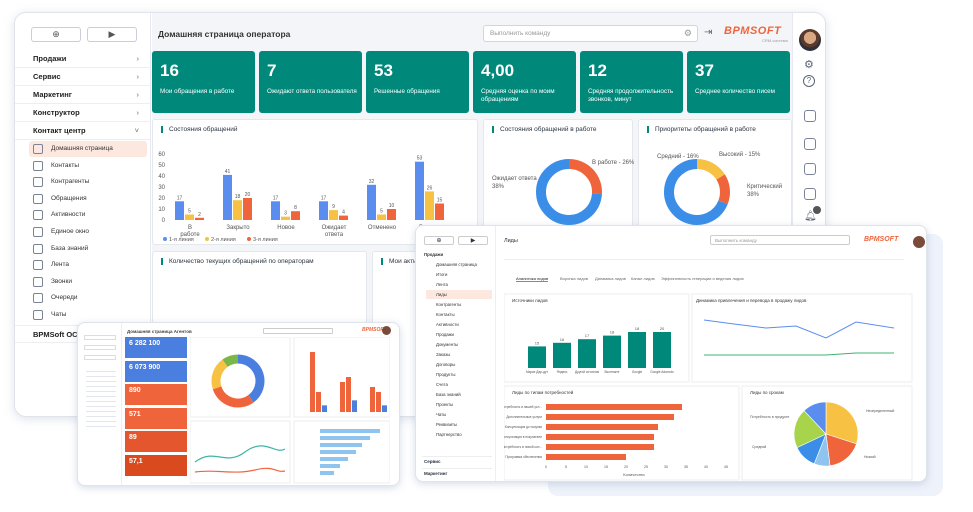 Image resolution: width=973 pixels, height=512 pixels. Describe the element at coordinates (686, 467) in the screenshot. I see `x-tick-label: 35` at that location.